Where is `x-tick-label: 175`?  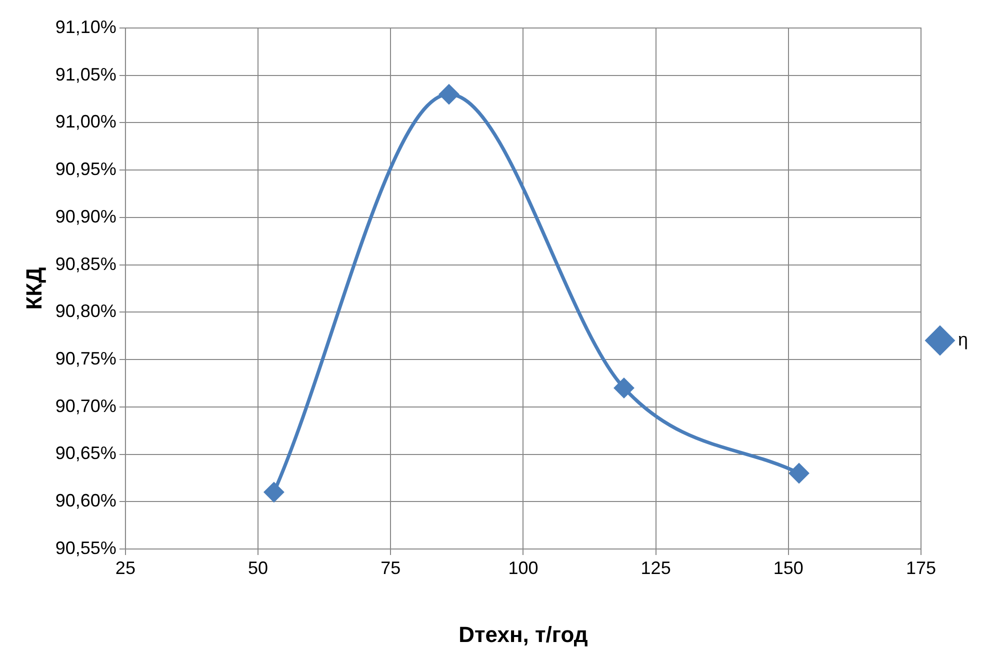 x-tick-label: 175 is located at coordinates (921, 568).